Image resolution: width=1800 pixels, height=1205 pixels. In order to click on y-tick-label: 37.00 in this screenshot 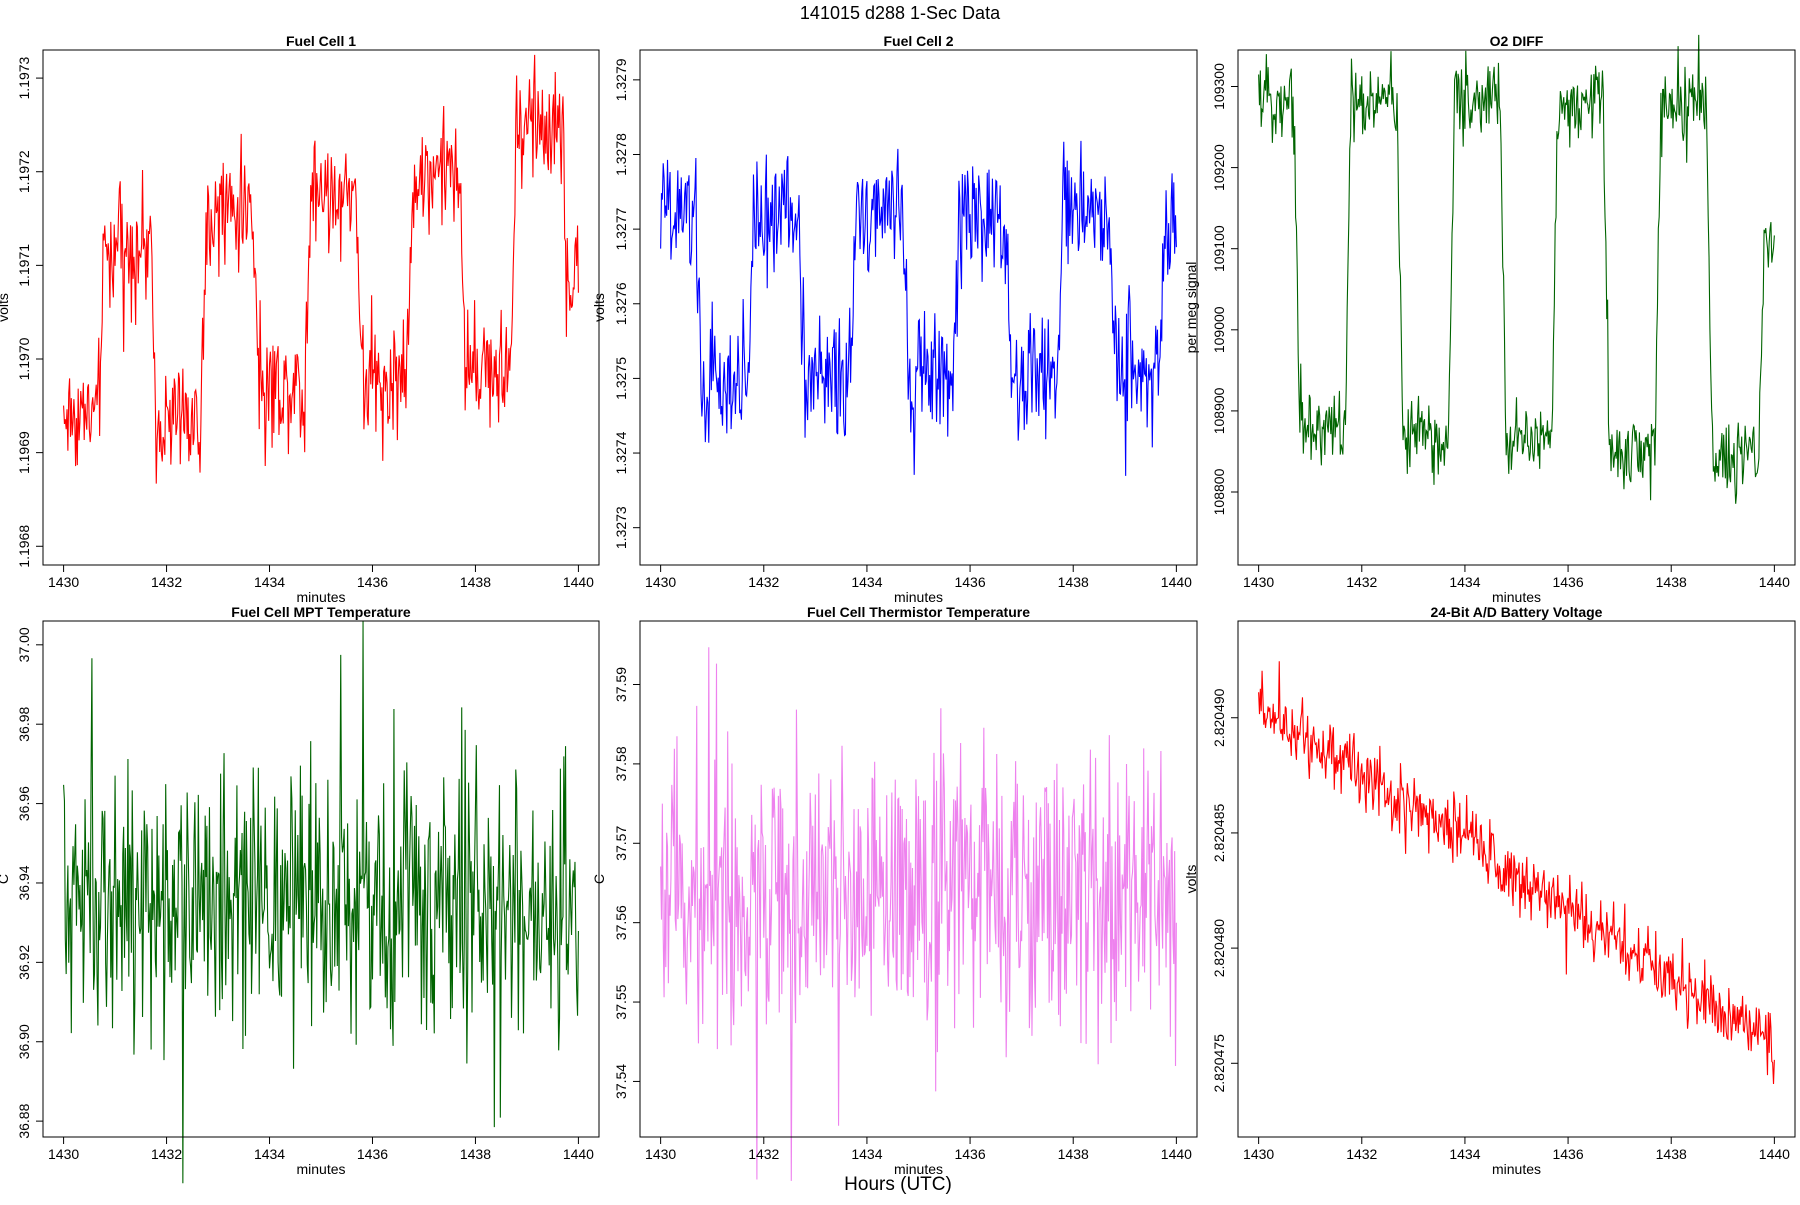, I will do `click(24, 644)`.